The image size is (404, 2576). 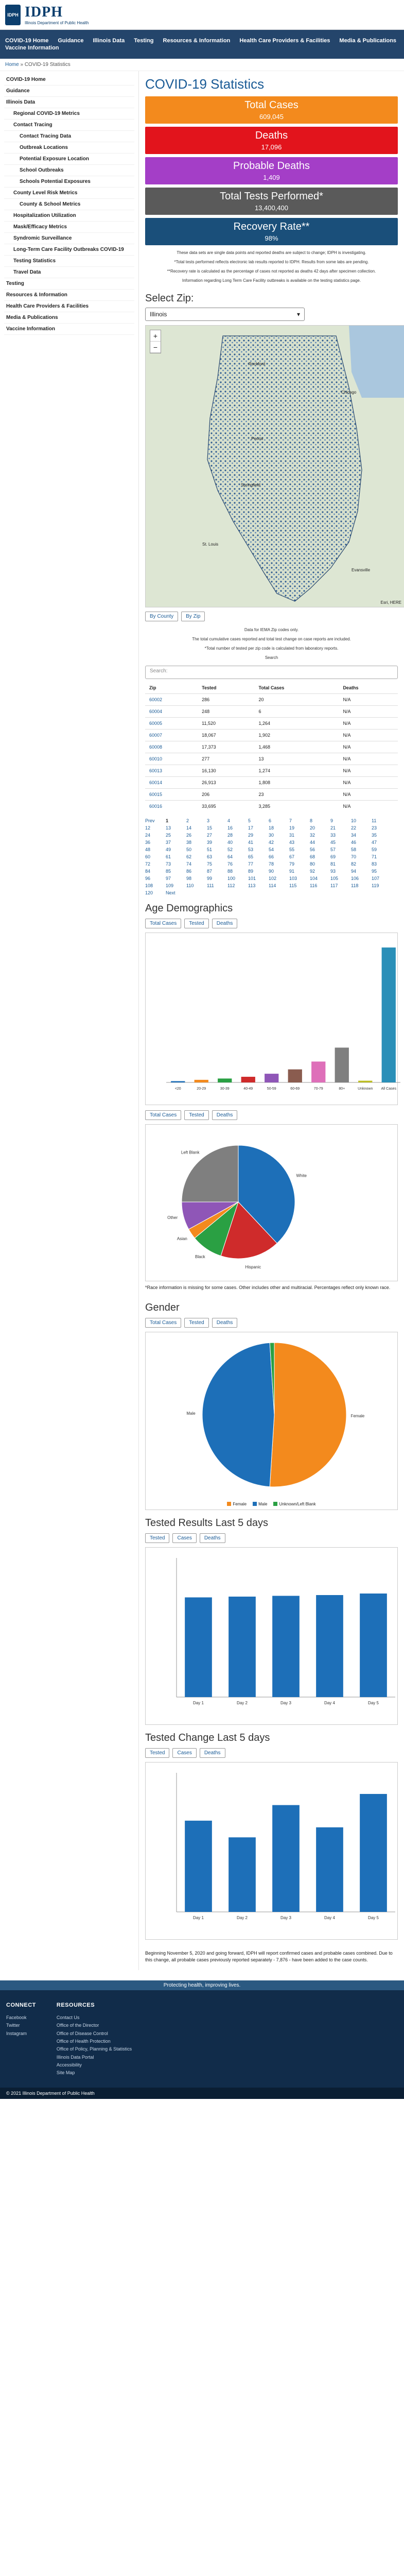 What do you see at coordinates (189, 856) in the screenshot?
I see `page-link: 62` at bounding box center [189, 856].